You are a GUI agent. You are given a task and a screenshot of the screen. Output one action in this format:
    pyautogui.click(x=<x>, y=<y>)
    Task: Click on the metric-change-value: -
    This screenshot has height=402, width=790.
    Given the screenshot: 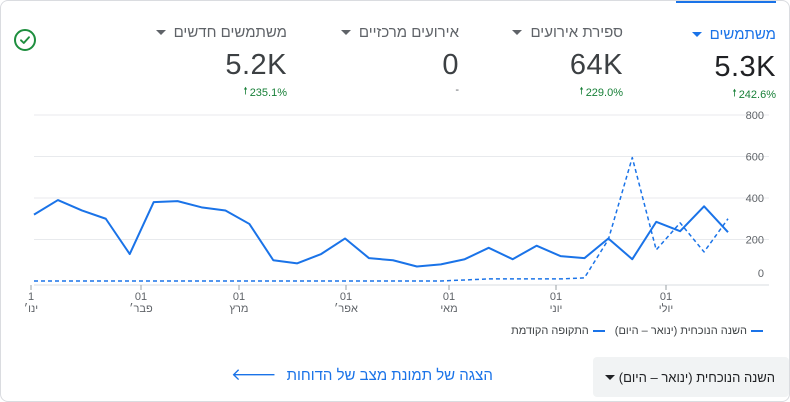 What is the action you would take?
    pyautogui.click(x=457, y=90)
    